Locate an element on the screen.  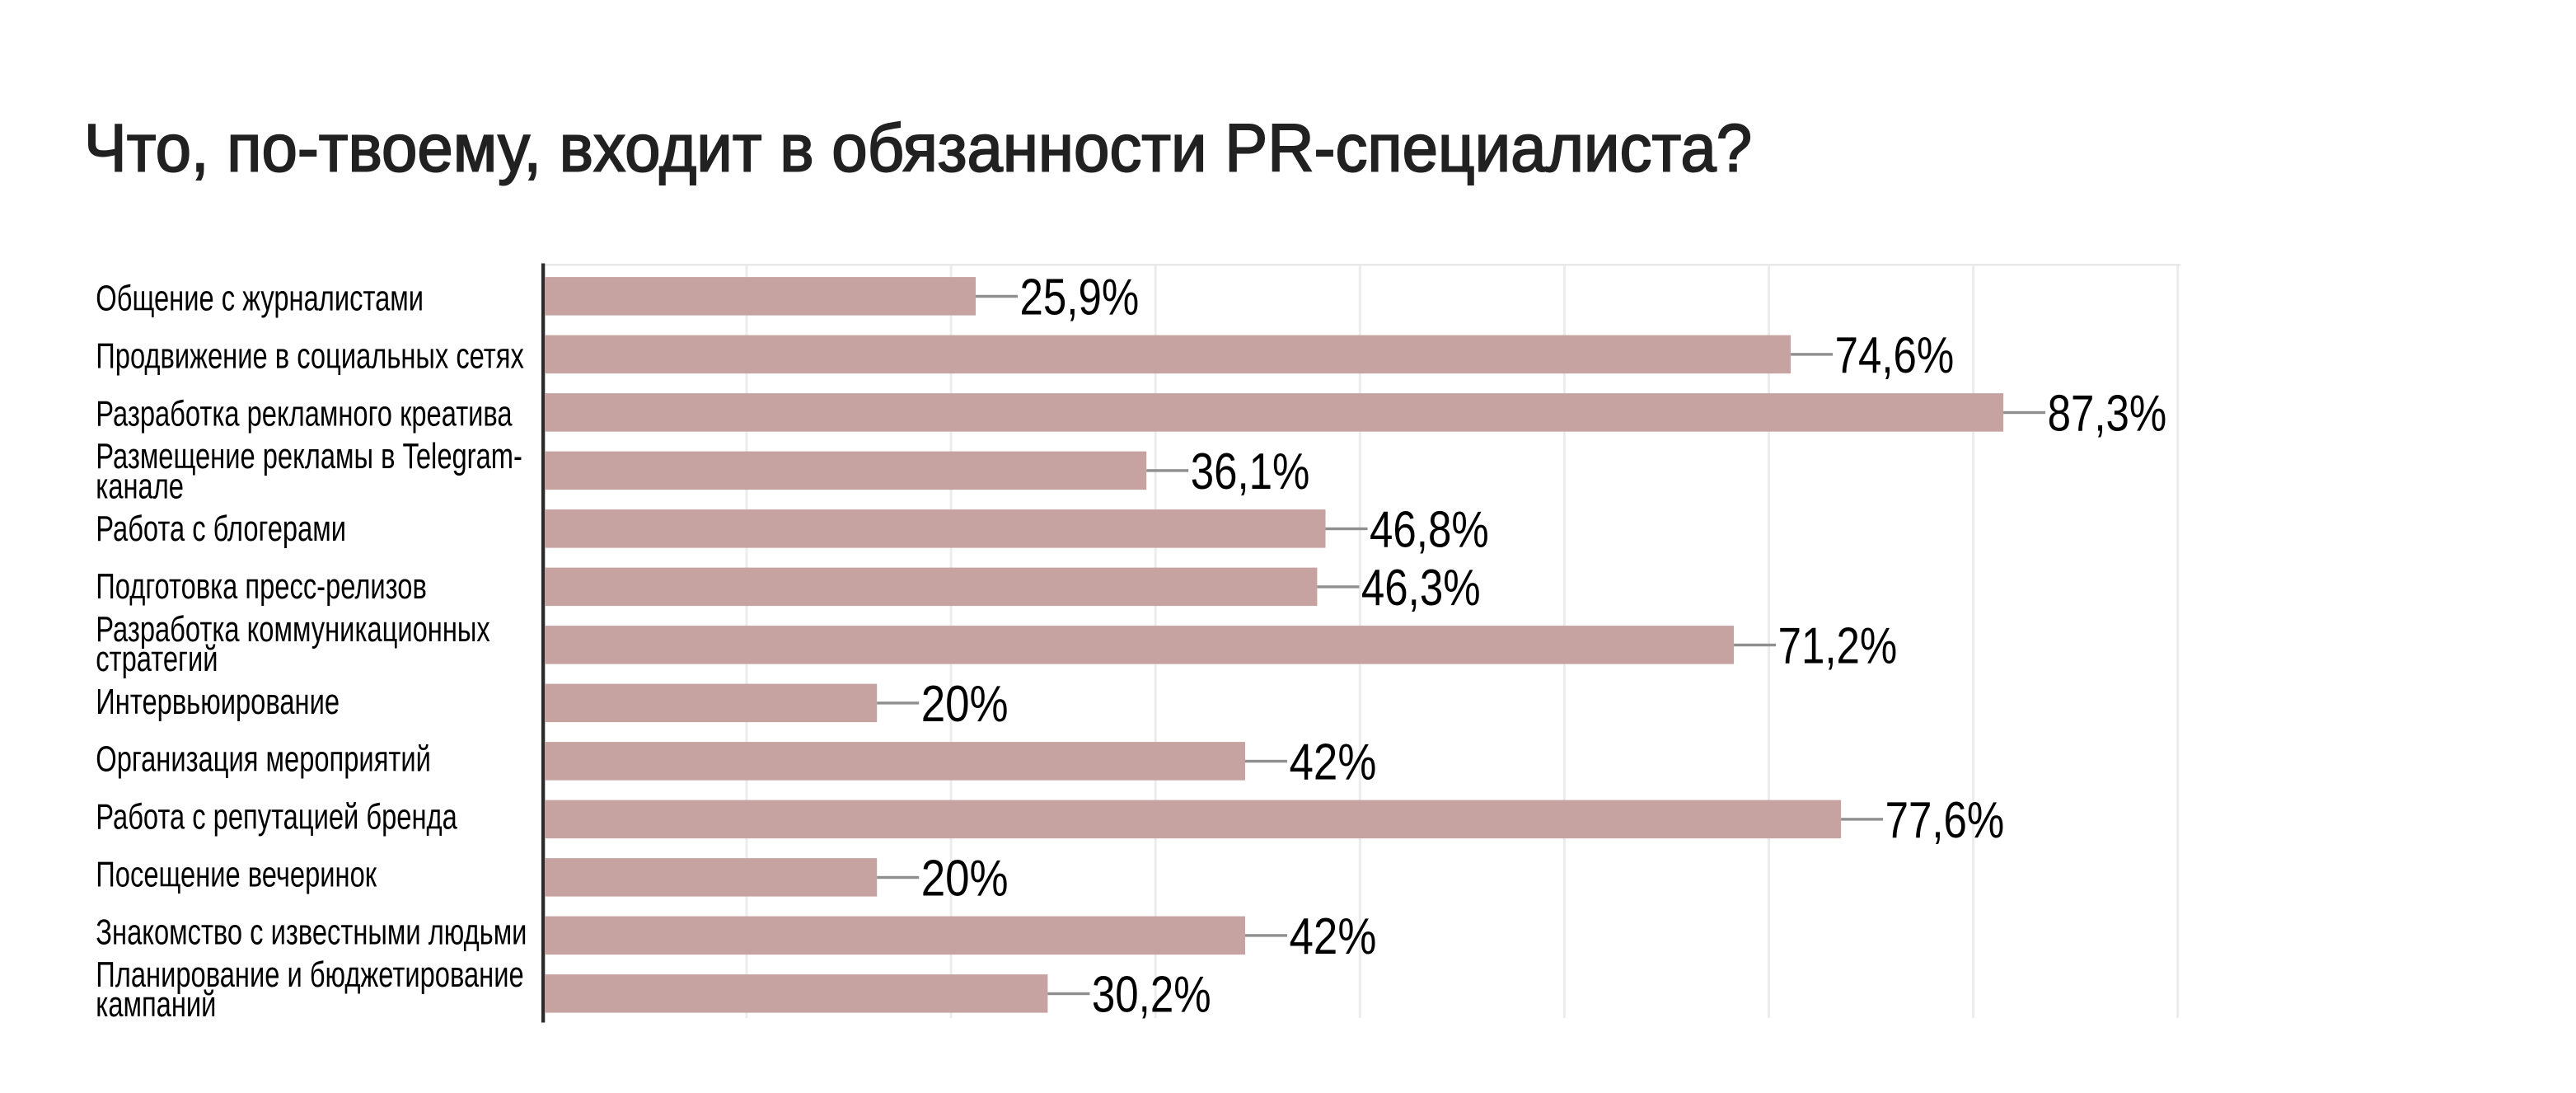
svg-text: 46,3% is located at coordinates (1421, 588).